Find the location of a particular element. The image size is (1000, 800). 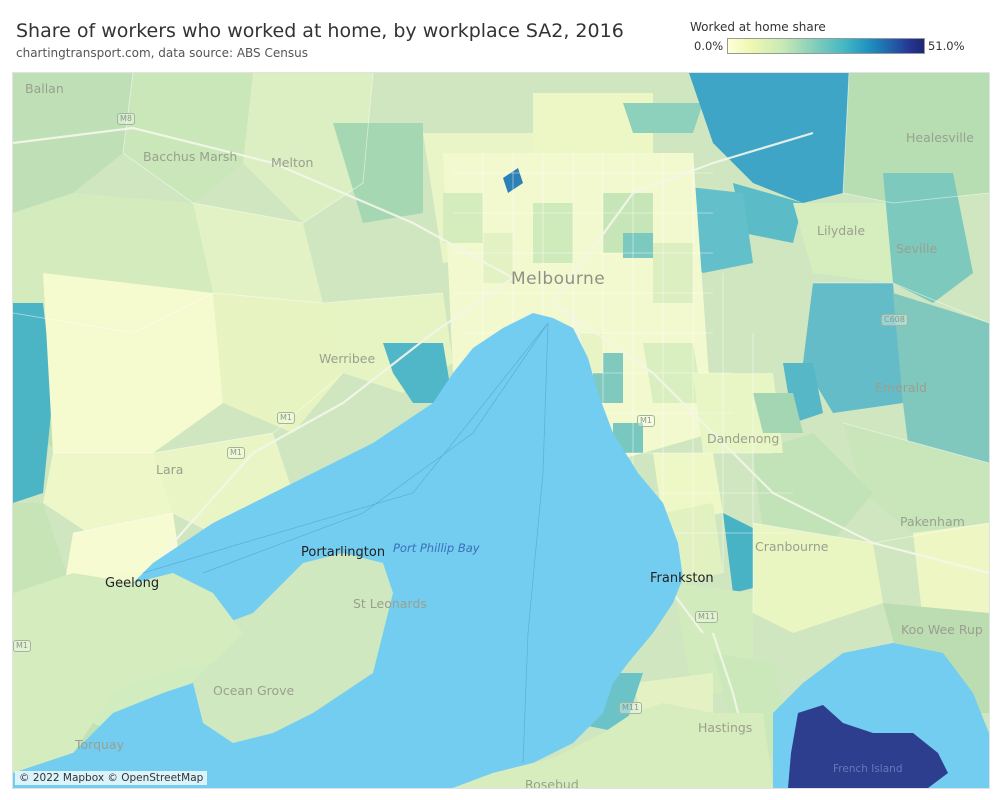

region-bacchus-north is located at coordinates (188, 138).